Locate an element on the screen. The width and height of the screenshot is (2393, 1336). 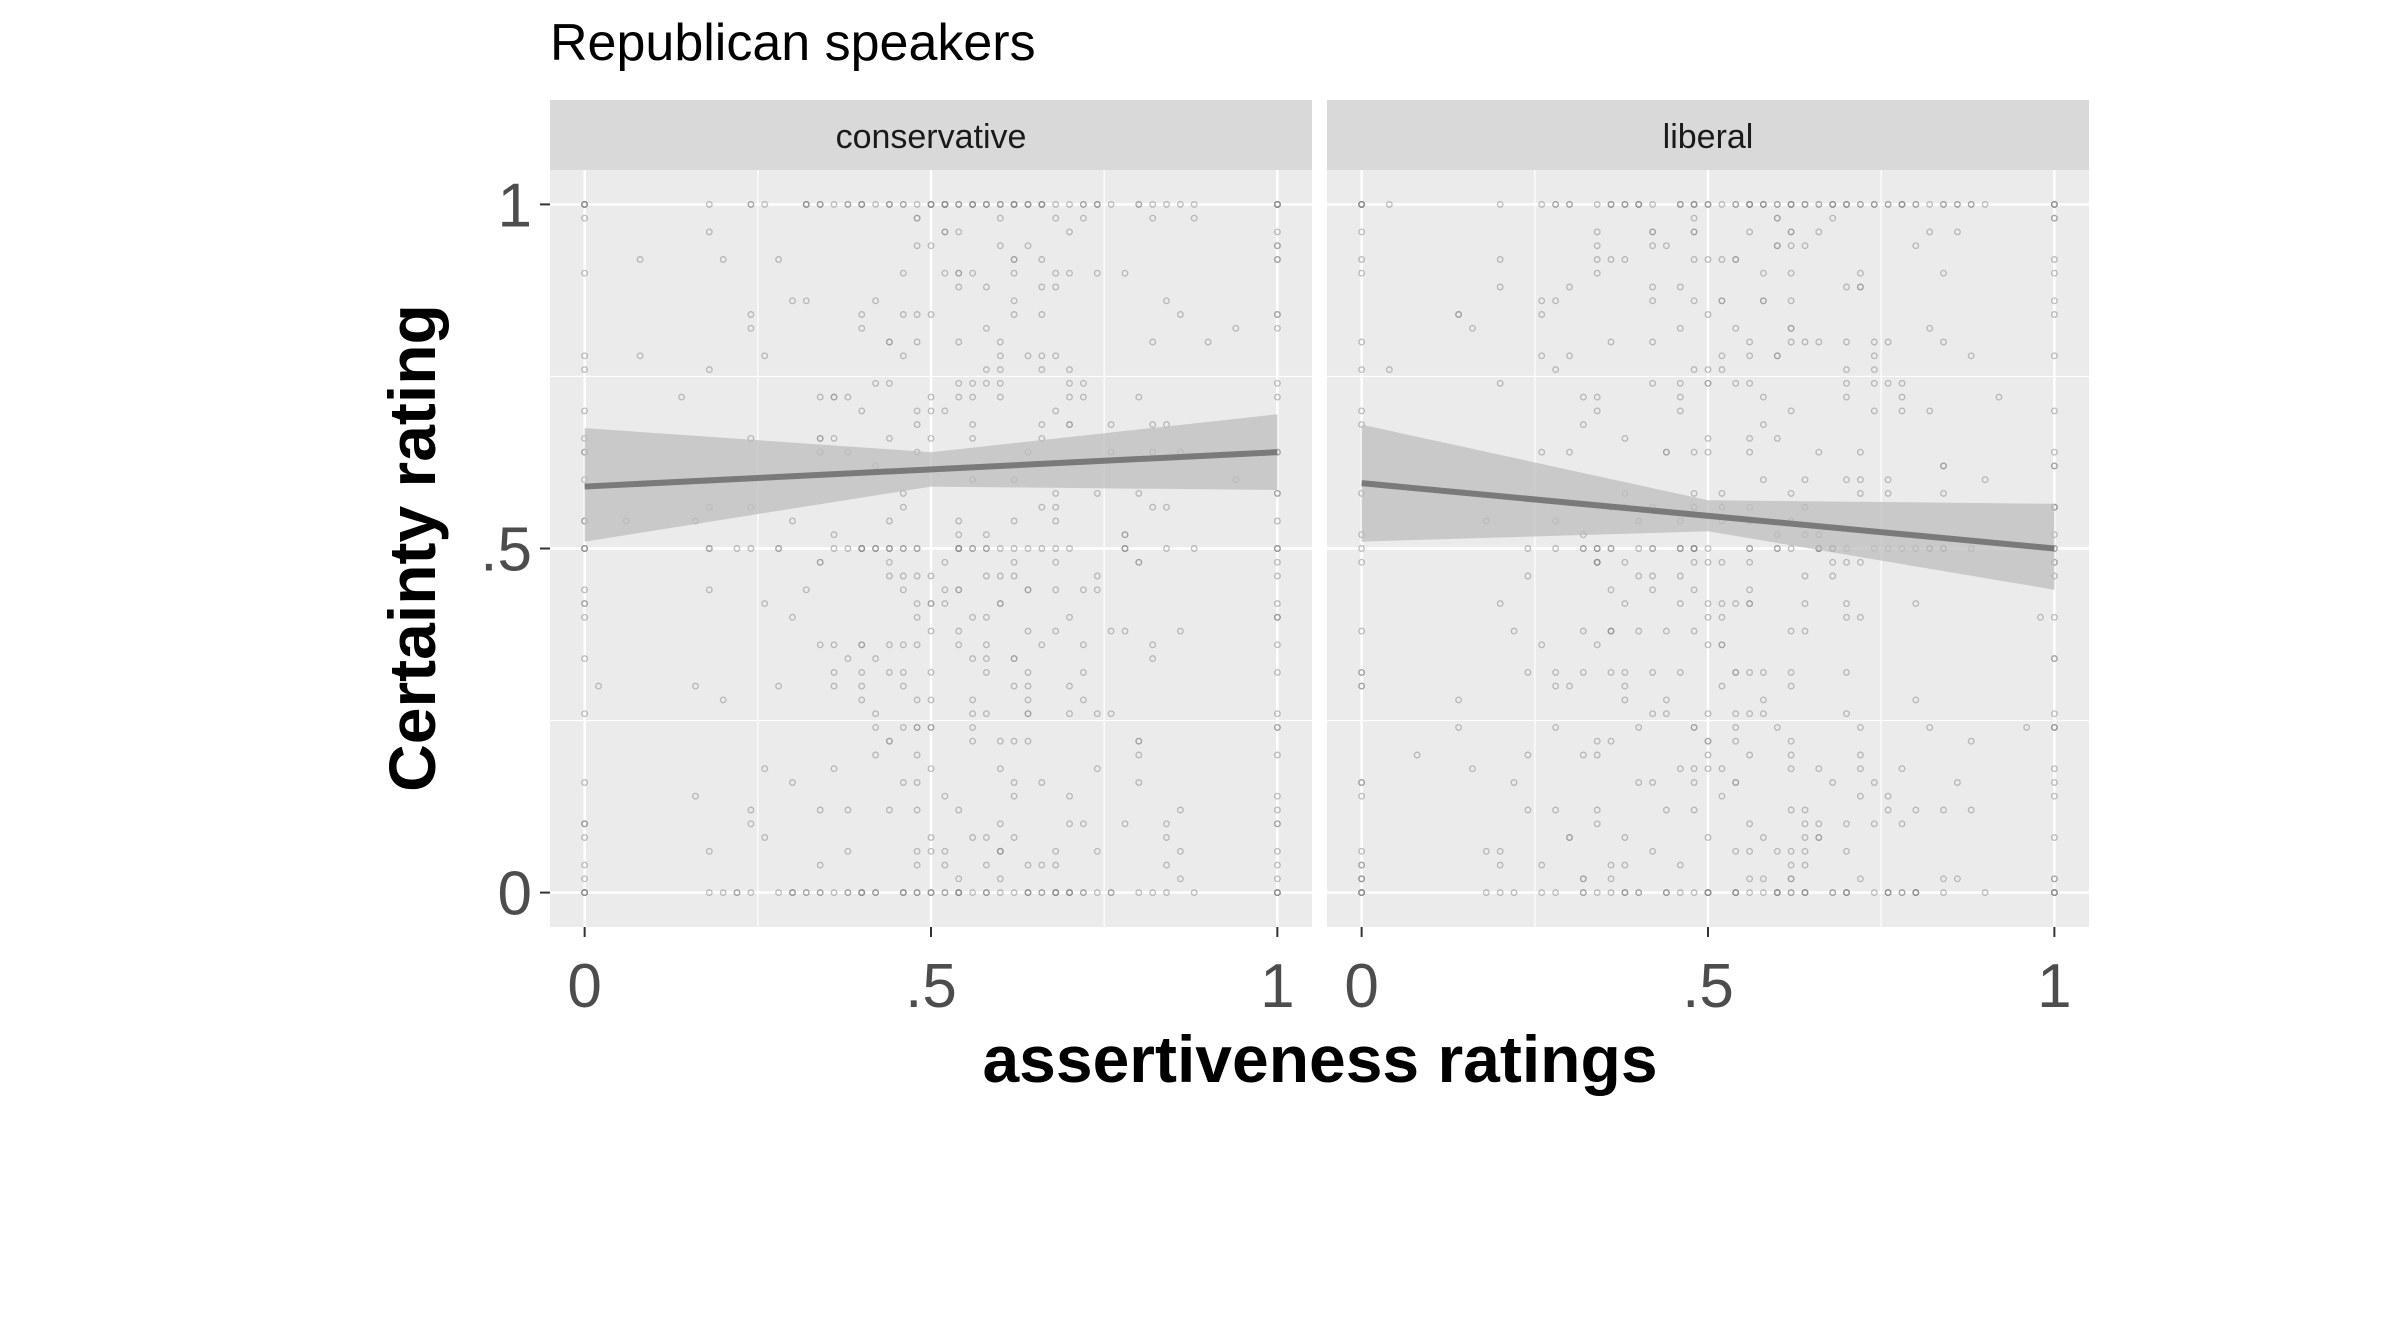
x-tick-label: 0 is located at coordinates (1361, 986).